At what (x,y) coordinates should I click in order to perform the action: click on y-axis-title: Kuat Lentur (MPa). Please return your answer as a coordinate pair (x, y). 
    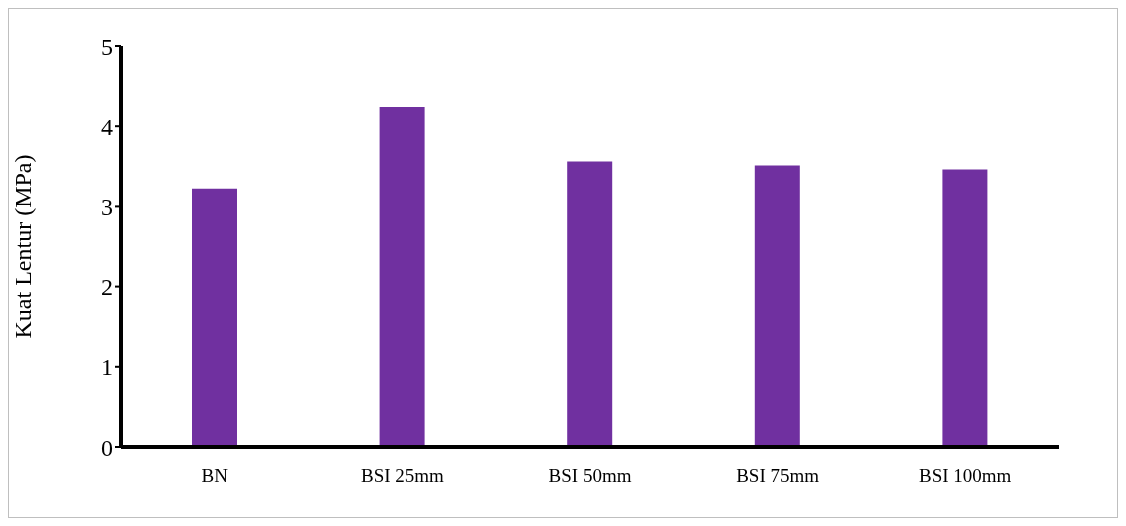
    Looking at the image, I should click on (22, 246).